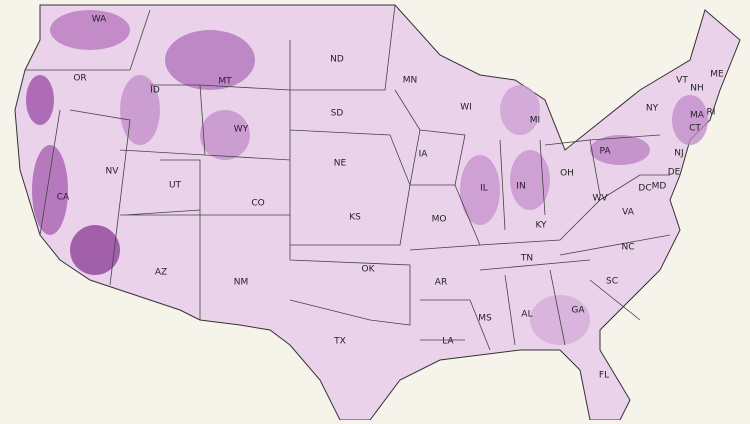 The height and width of the screenshot is (424, 750). I want to click on state-label: AR, so click(441, 283).